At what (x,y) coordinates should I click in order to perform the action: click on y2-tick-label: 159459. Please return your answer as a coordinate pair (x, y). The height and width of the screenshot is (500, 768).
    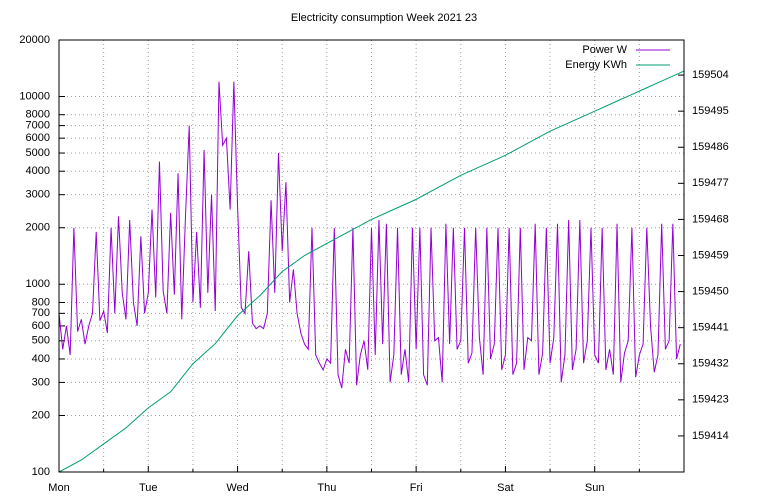
    Looking at the image, I should click on (710, 255).